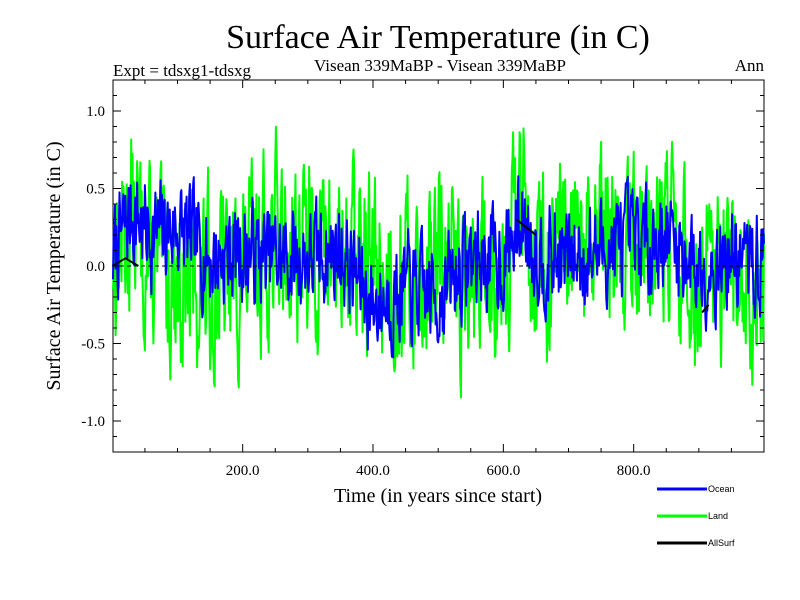 This screenshot has height=600, width=800. Describe the element at coordinates (438, 496) in the screenshot. I see `x-axis-label: Time (in years since start)` at that location.